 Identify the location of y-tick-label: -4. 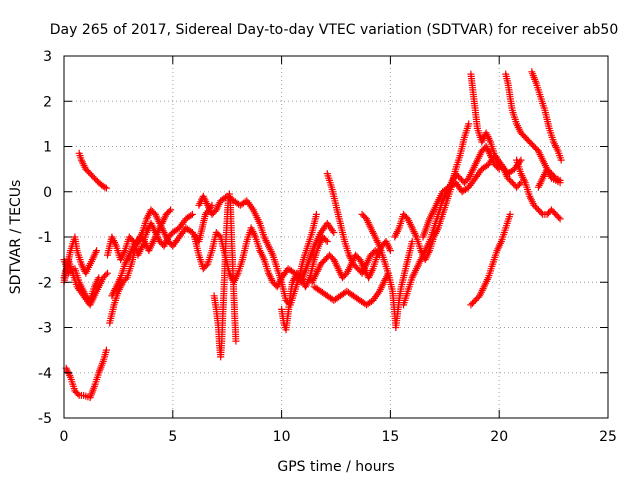
(45, 374).